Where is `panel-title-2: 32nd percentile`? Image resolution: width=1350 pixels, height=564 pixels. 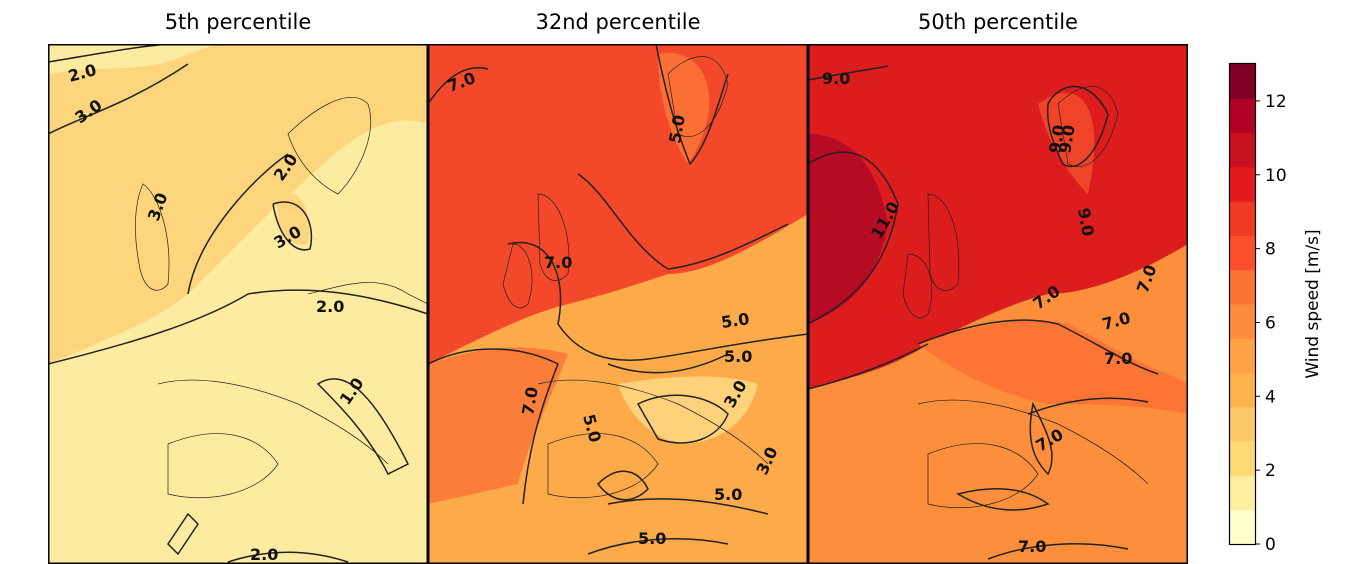
panel-title-2: 32nd percentile is located at coordinates (618, 22).